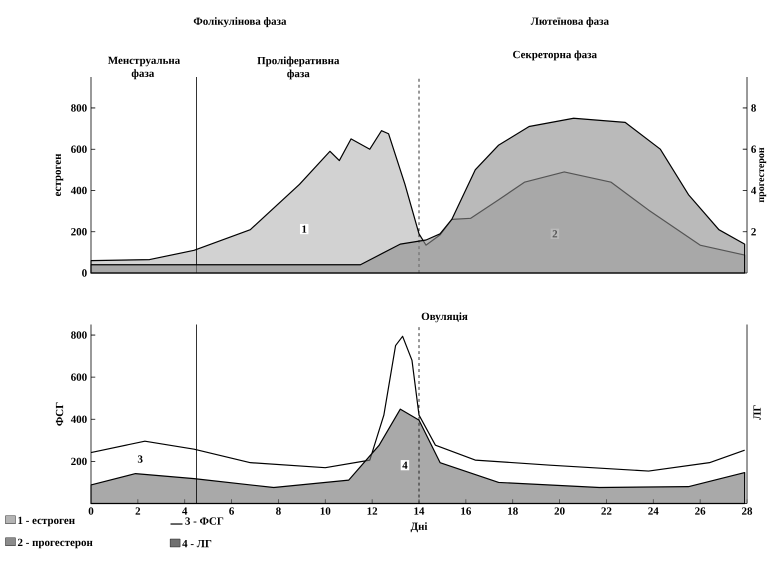 This screenshot has height=574, width=767. What do you see at coordinates (419, 511) in the screenshot?
I see `x-tick-label: 14` at bounding box center [419, 511].